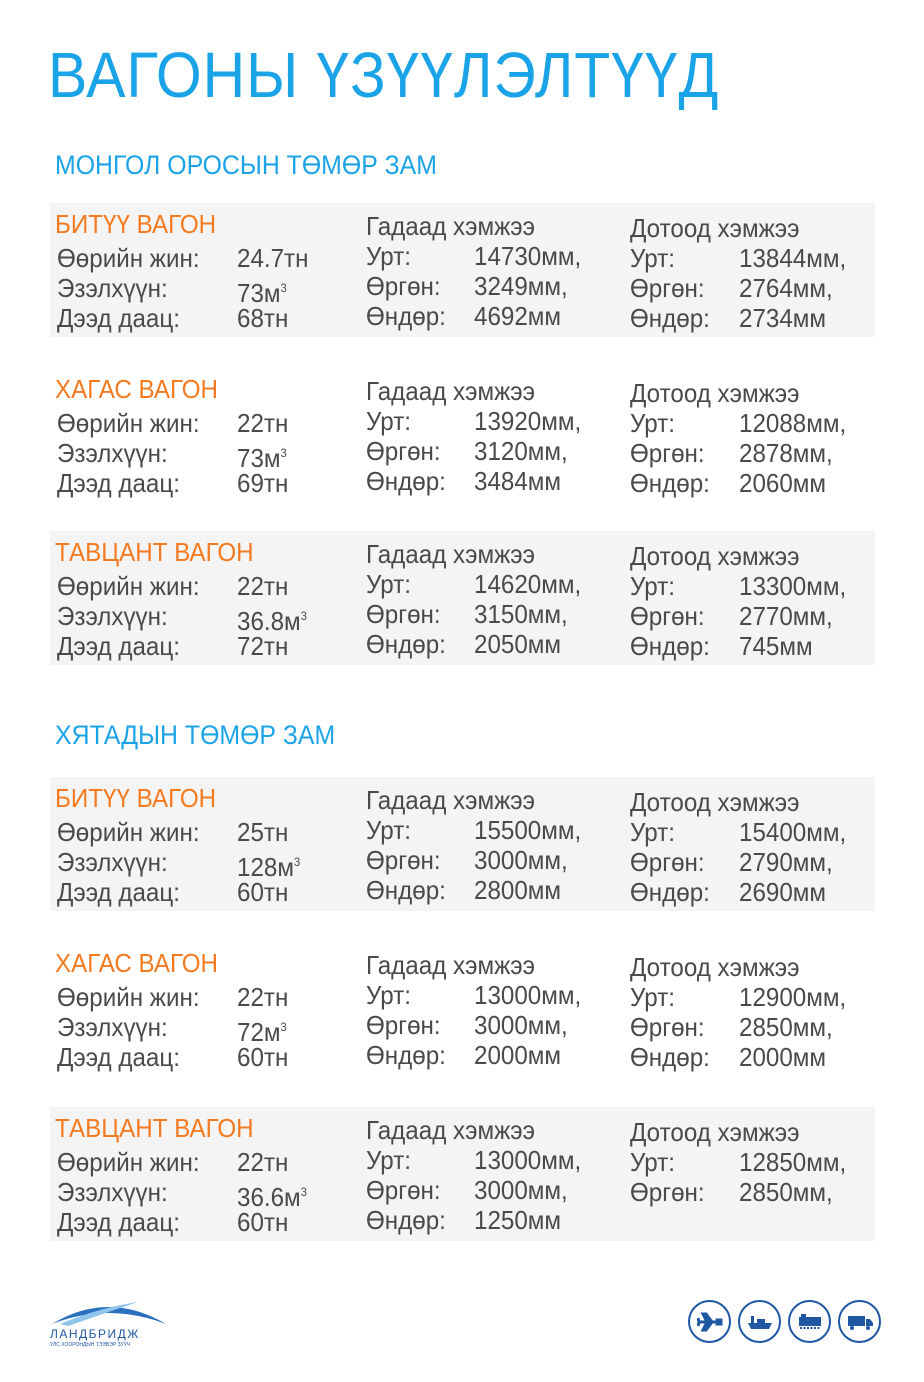 The width and height of the screenshot is (924, 1382). What do you see at coordinates (110, 1325) in the screenshot?
I see `landbridge-logo: ЛАНДБРИДЖ УЛС ХООРОНДЫН ТЭЭВЭР ЗУУЧ` at bounding box center [110, 1325].